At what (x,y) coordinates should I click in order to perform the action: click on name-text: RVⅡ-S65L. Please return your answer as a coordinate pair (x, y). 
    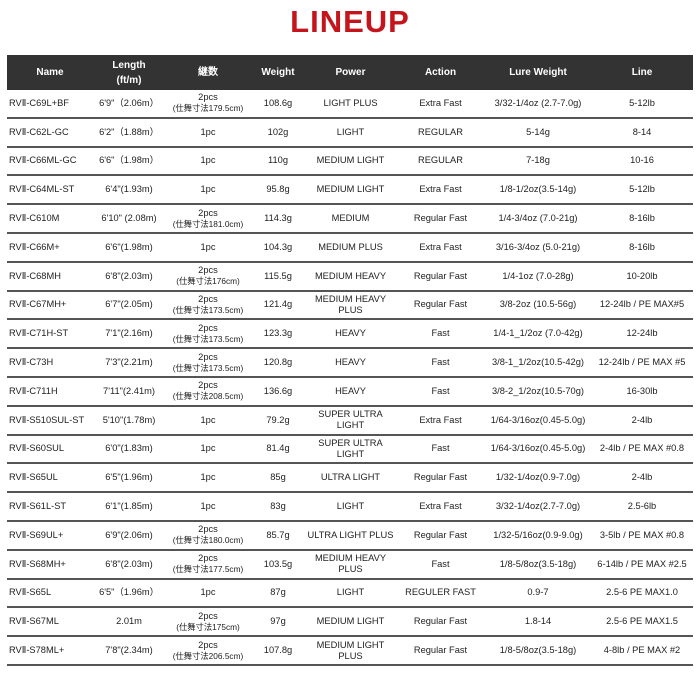
    Looking at the image, I should click on (30, 592).